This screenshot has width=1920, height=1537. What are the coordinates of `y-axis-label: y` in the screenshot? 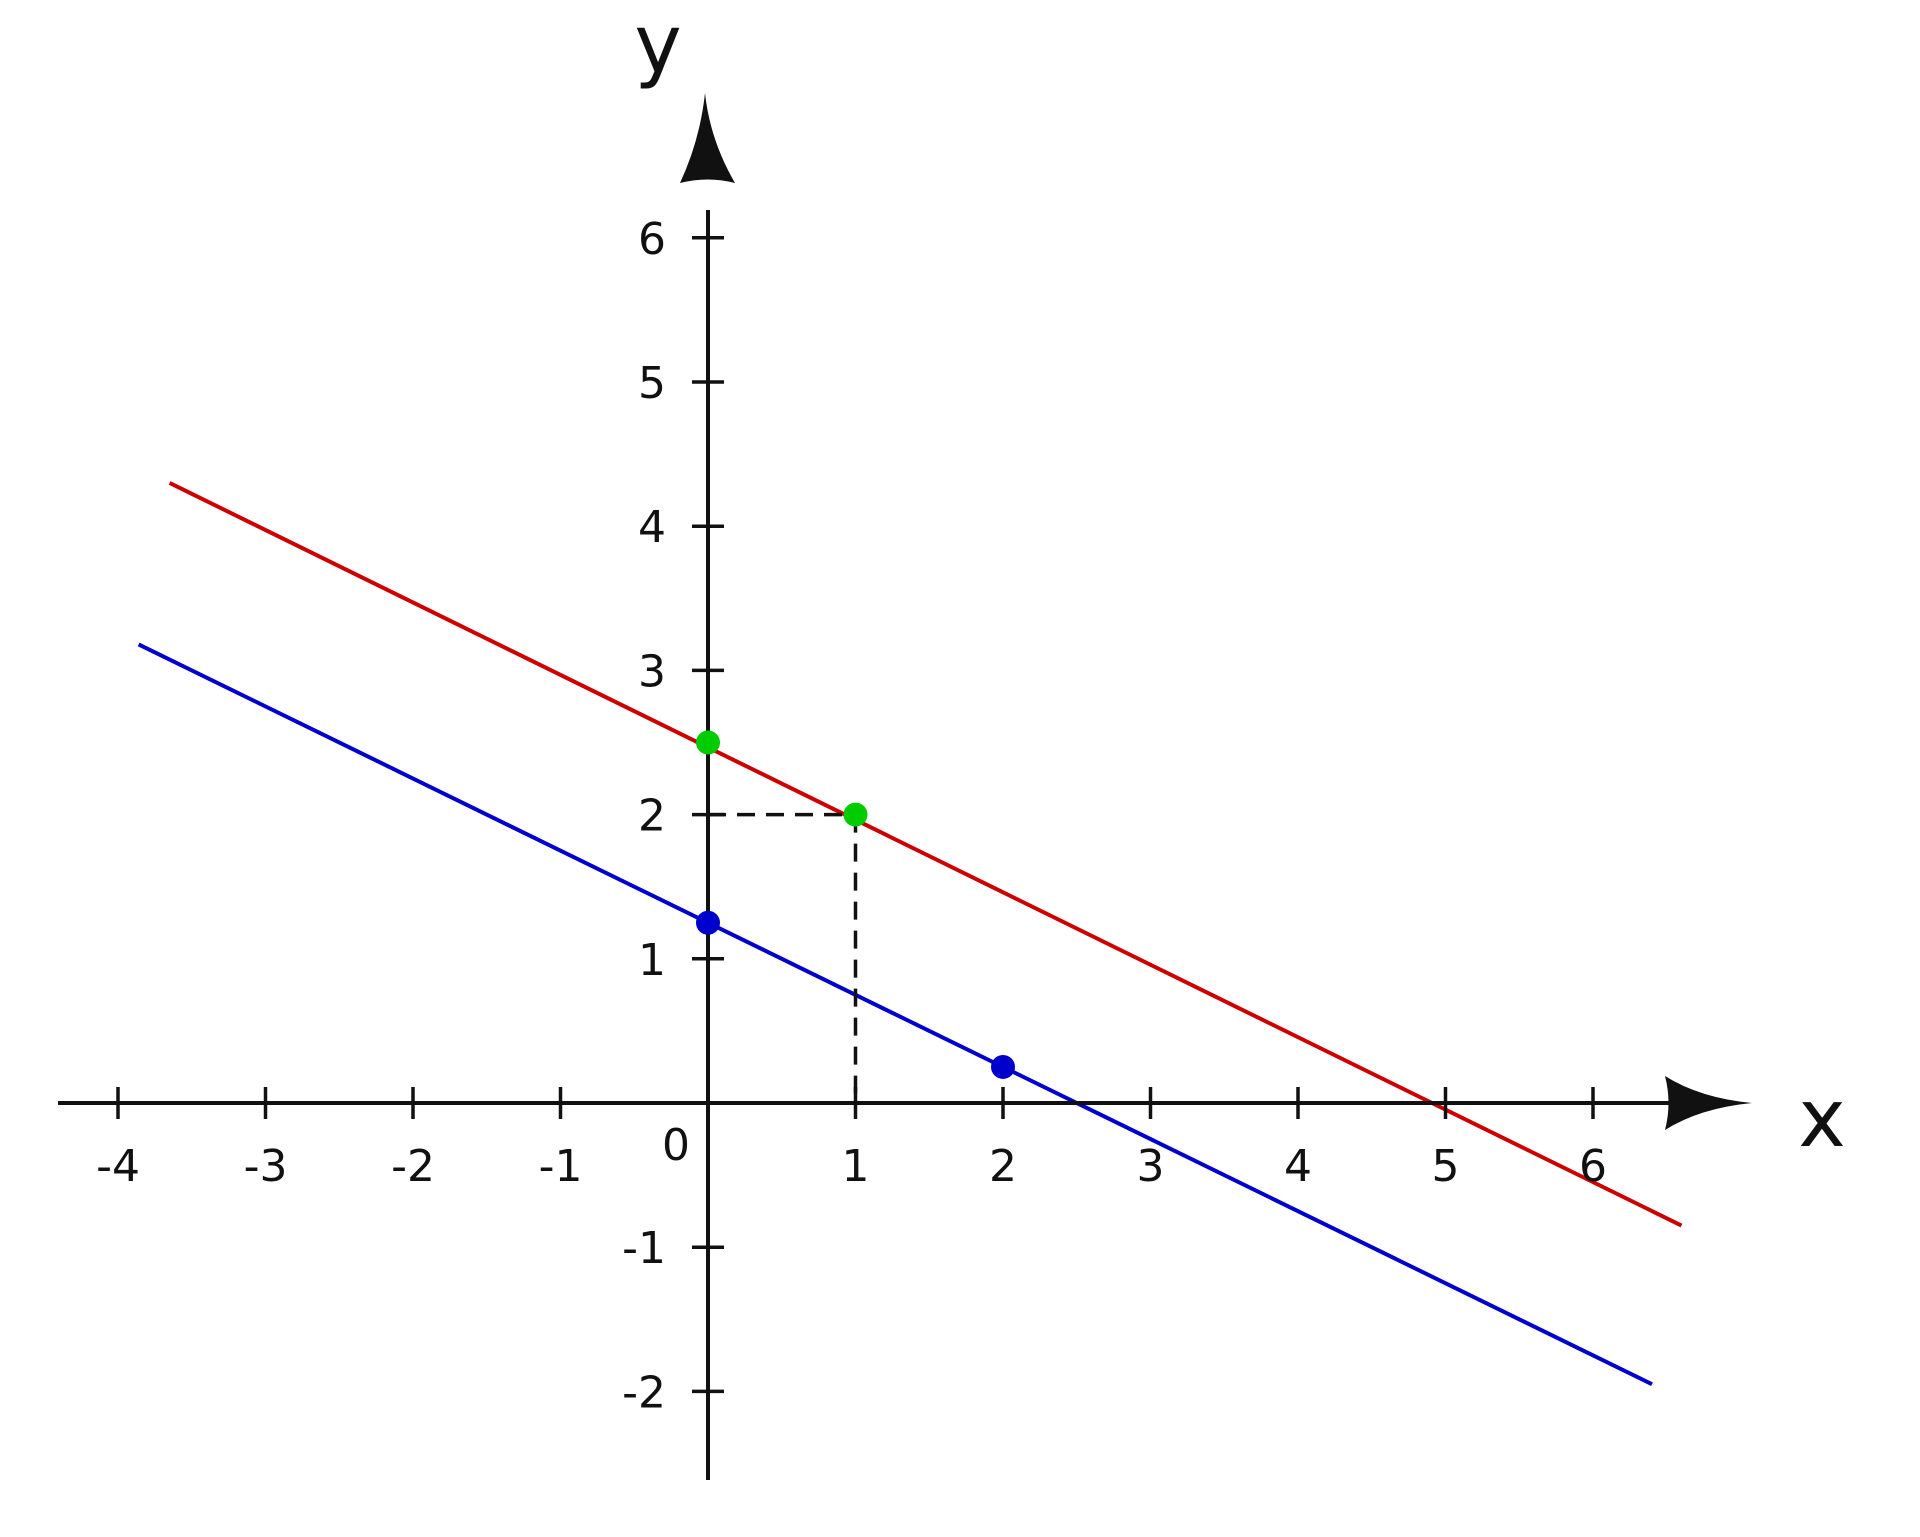 It's located at (657, 45).